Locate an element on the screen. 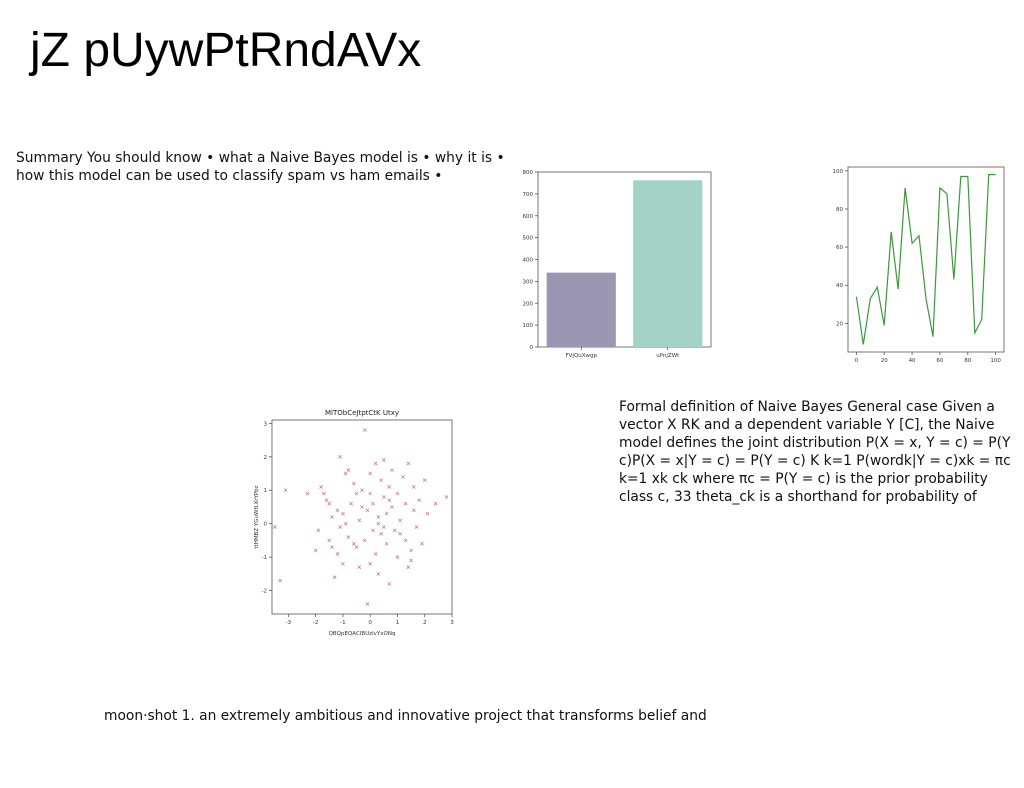 The width and height of the screenshot is (1024, 788). y-tick-label: 20 is located at coordinates (839, 324).